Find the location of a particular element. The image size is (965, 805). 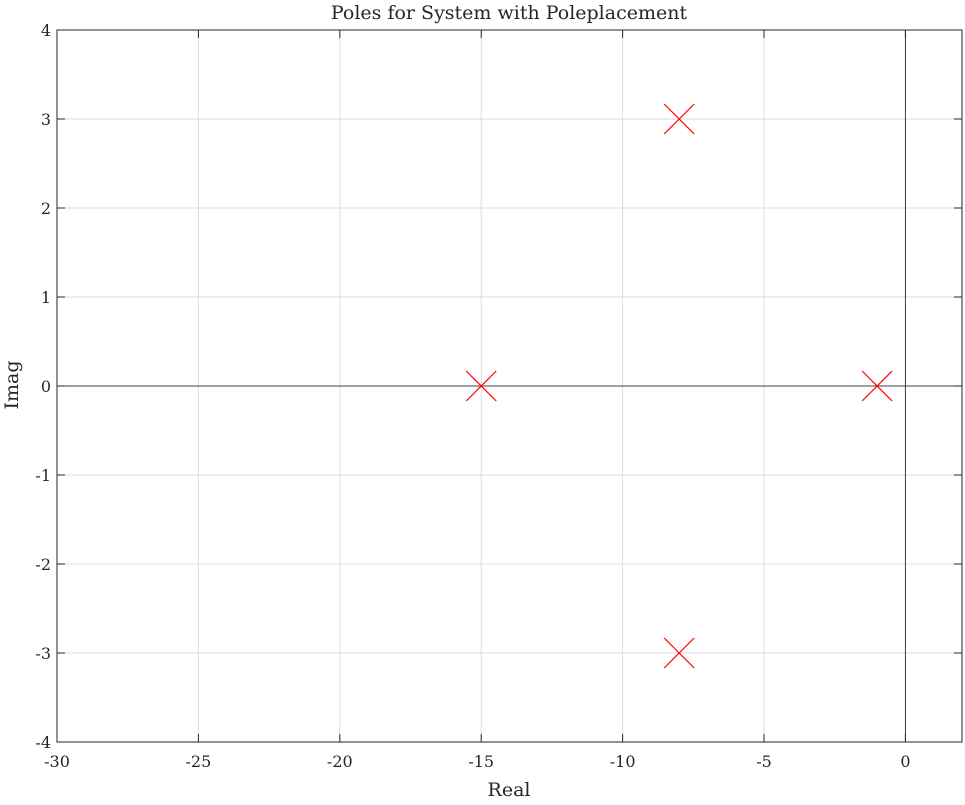

x-tick-label: -5 is located at coordinates (764, 761).